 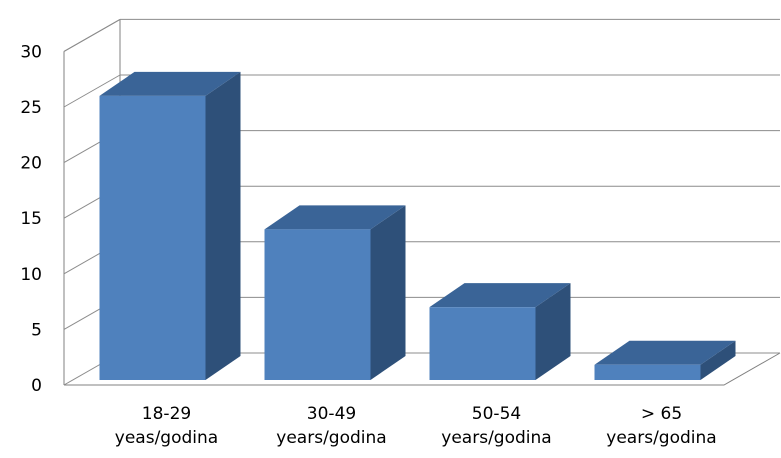 What do you see at coordinates (496, 426) in the screenshot?
I see `x-category-label: 50-54 years/godina` at bounding box center [496, 426].